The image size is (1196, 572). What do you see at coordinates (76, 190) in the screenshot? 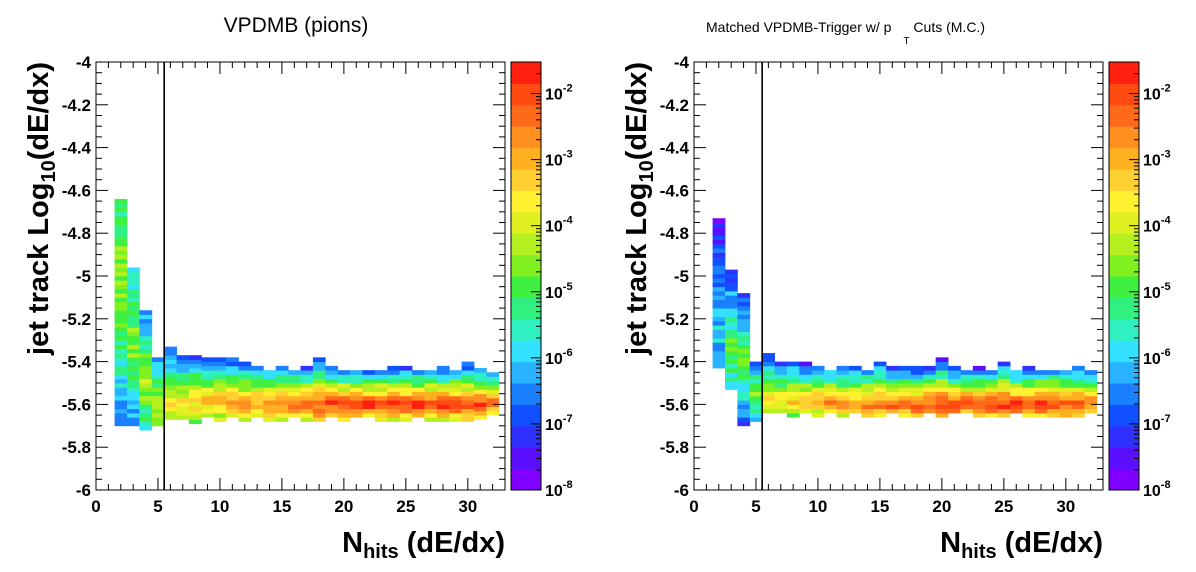
I see `y-tick-label: -4.6` at bounding box center [76, 190].